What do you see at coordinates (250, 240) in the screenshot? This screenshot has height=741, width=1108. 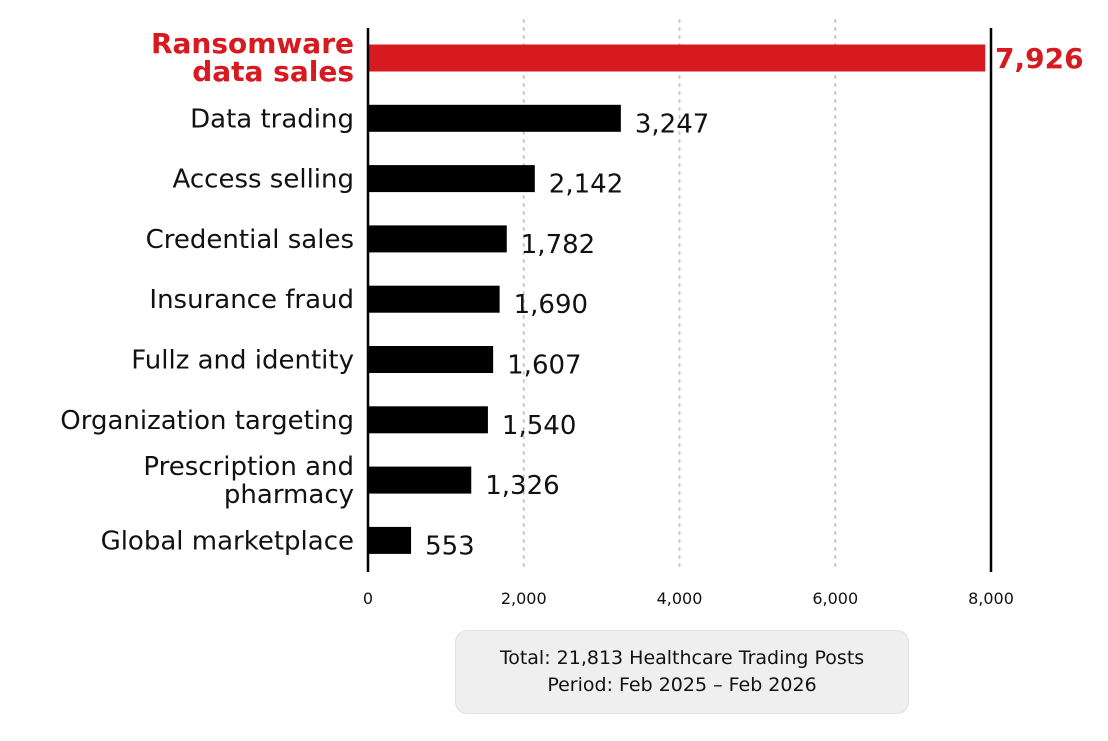 I see `category-label: Credential sales` at bounding box center [250, 240].